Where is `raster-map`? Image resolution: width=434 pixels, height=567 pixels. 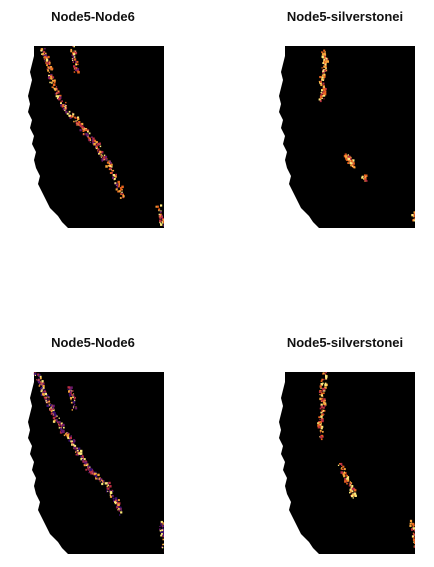 raster-map is located at coordinates (347, 137).